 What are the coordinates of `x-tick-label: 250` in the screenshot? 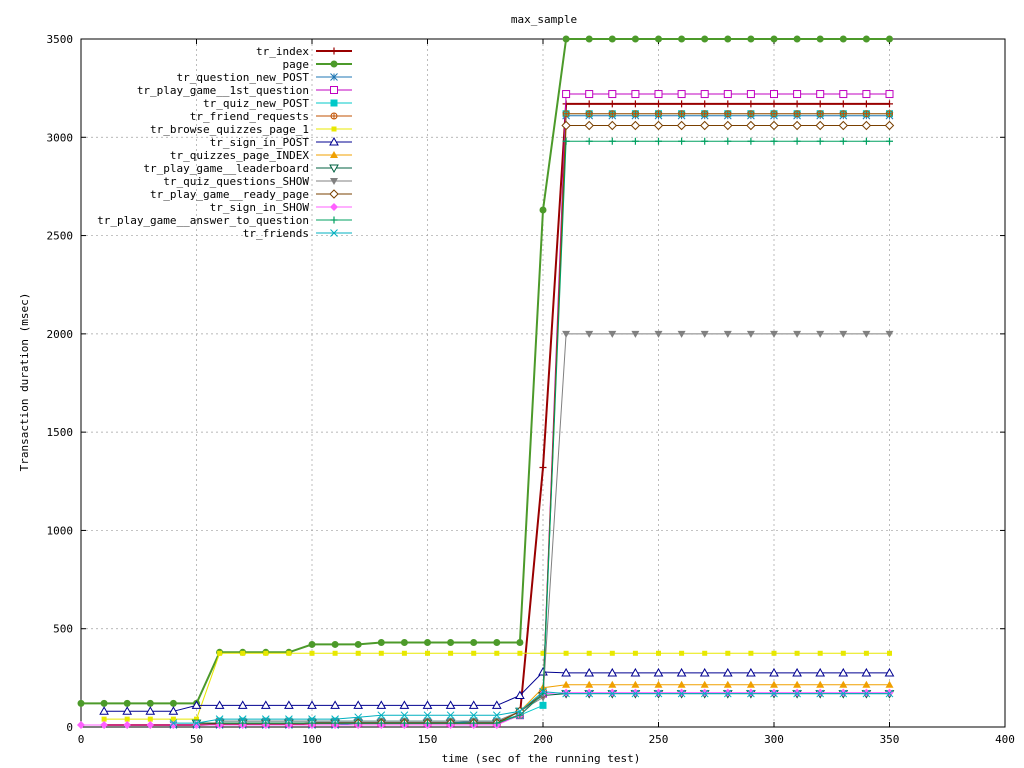 It's located at (659, 739).